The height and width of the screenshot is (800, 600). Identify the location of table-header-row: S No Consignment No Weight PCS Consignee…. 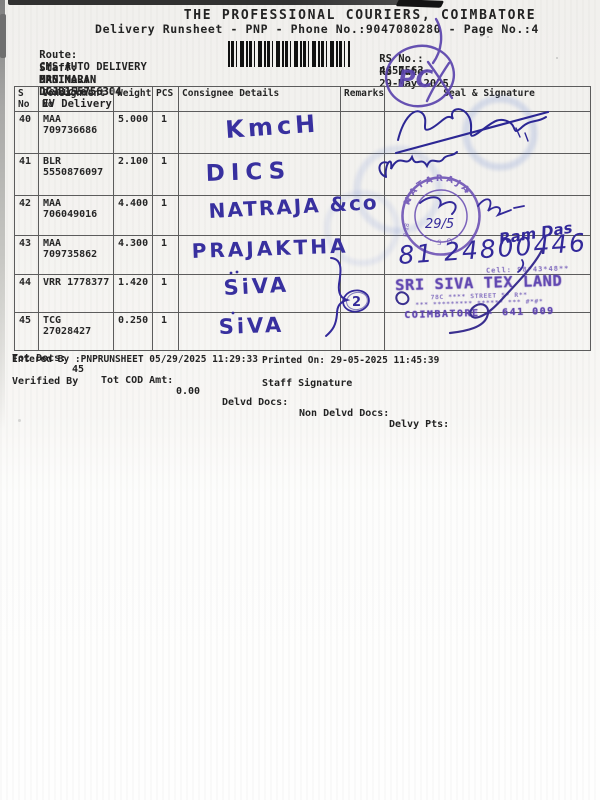
(303, 99).